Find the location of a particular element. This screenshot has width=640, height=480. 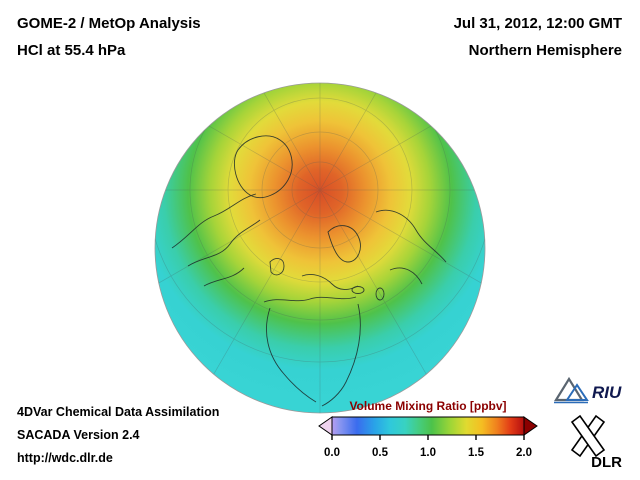

colorbar-over-arrow is located at coordinates (530, 426).